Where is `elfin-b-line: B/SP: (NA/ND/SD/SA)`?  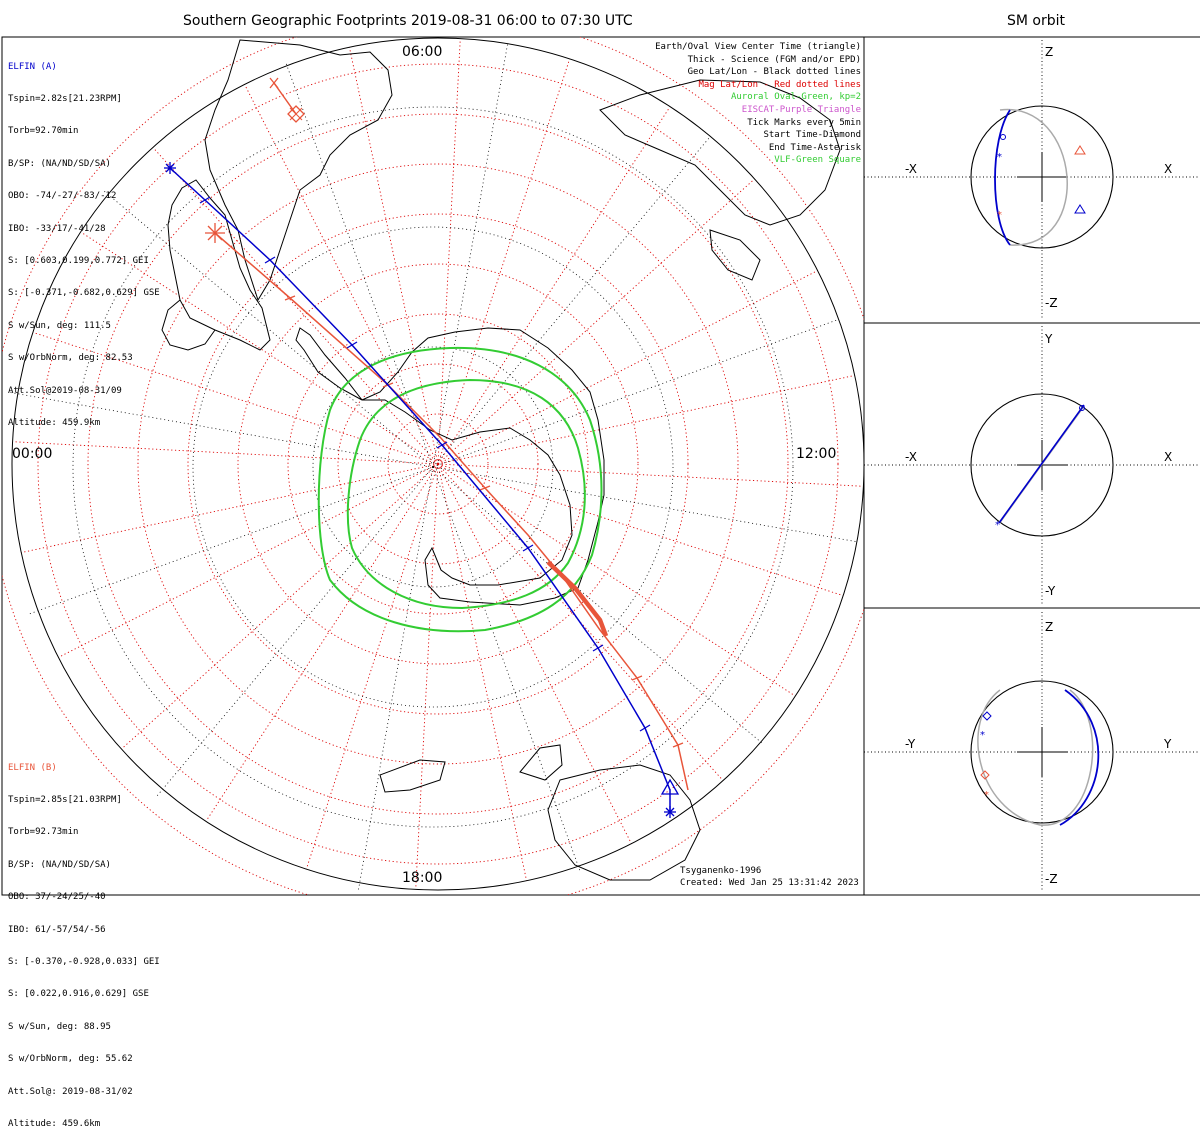 elfin-b-line: B/SP: (NA/ND/SD/SA) is located at coordinates (59, 864).